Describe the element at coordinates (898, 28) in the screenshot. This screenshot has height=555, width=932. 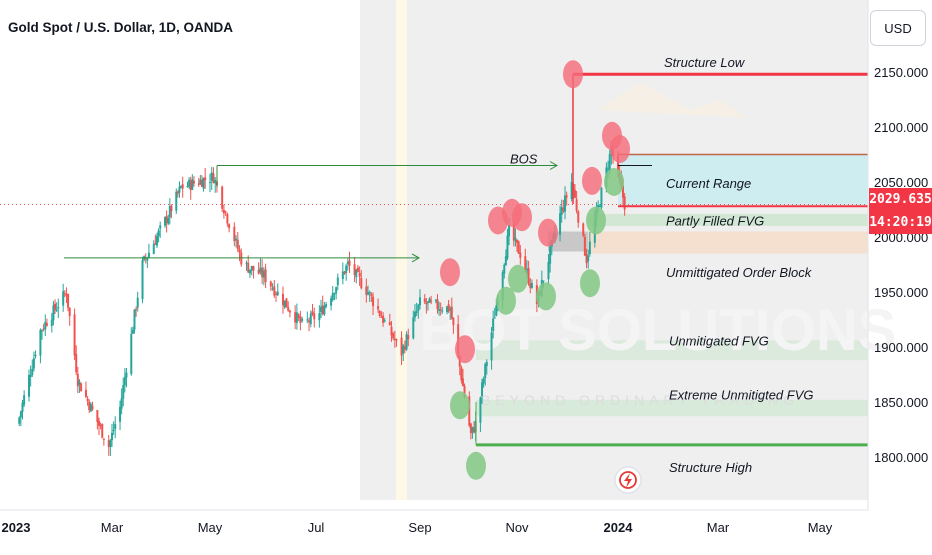
I see `currency-button: USD` at that location.